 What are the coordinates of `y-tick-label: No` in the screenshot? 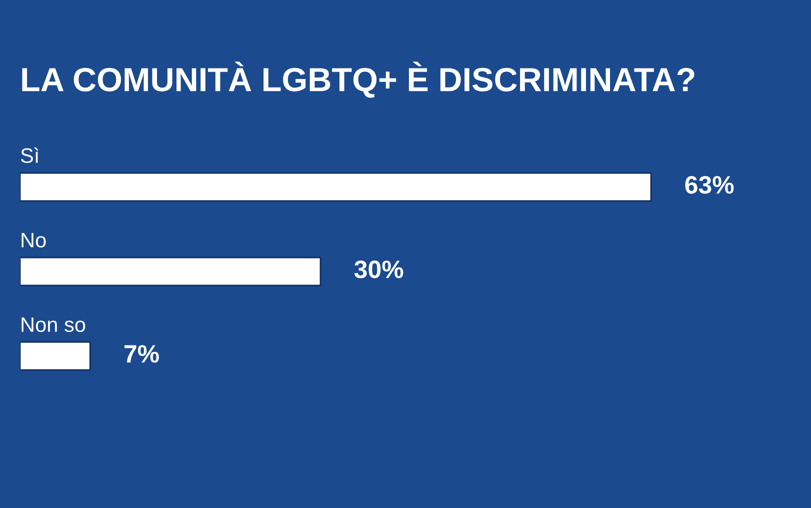 It's located at (34, 240).